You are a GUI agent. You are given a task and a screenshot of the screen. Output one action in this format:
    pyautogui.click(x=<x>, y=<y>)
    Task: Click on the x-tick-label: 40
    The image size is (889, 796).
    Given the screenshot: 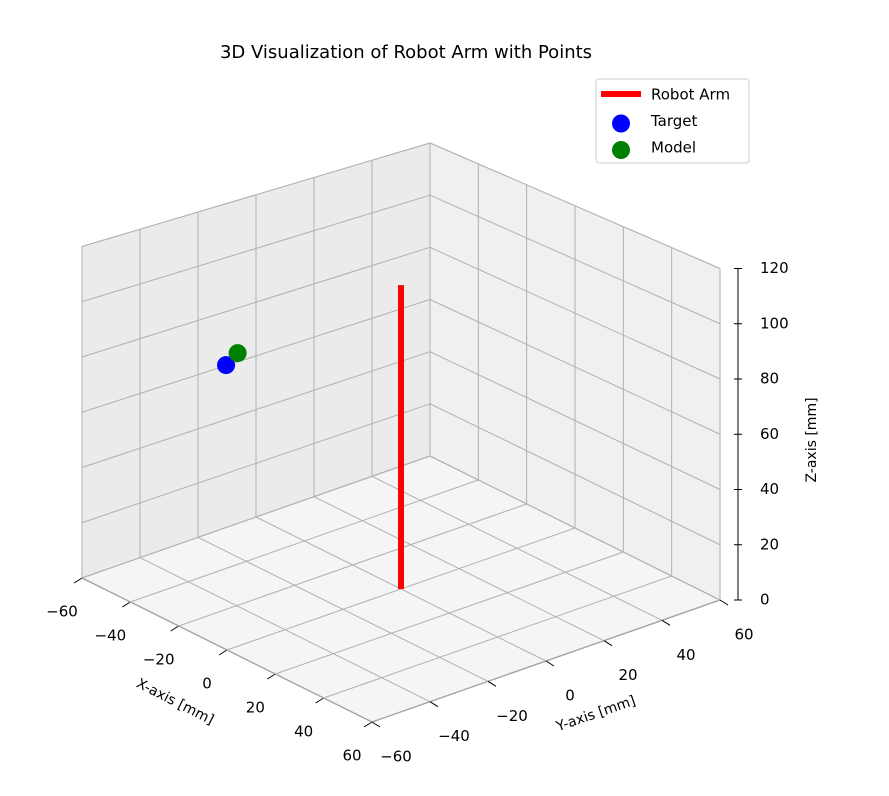 What is the action you would take?
    pyautogui.click(x=303, y=732)
    